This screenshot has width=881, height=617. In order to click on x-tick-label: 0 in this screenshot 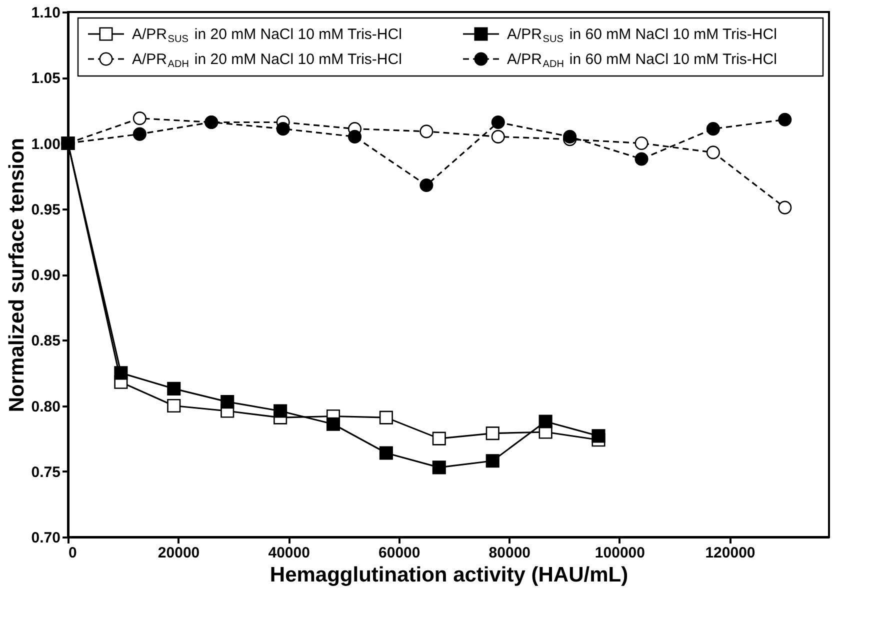, I will do `click(72, 553)`.